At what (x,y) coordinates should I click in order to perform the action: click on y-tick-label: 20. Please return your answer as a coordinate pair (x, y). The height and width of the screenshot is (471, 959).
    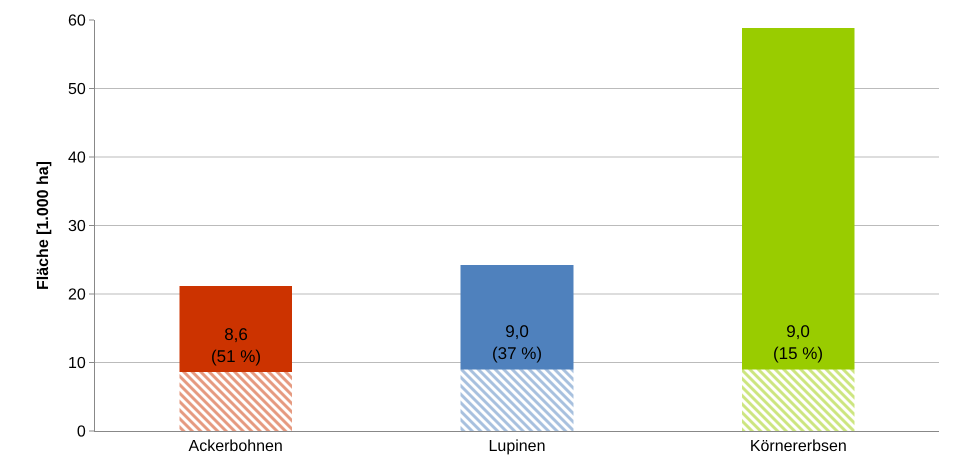
    Looking at the image, I should click on (77, 295).